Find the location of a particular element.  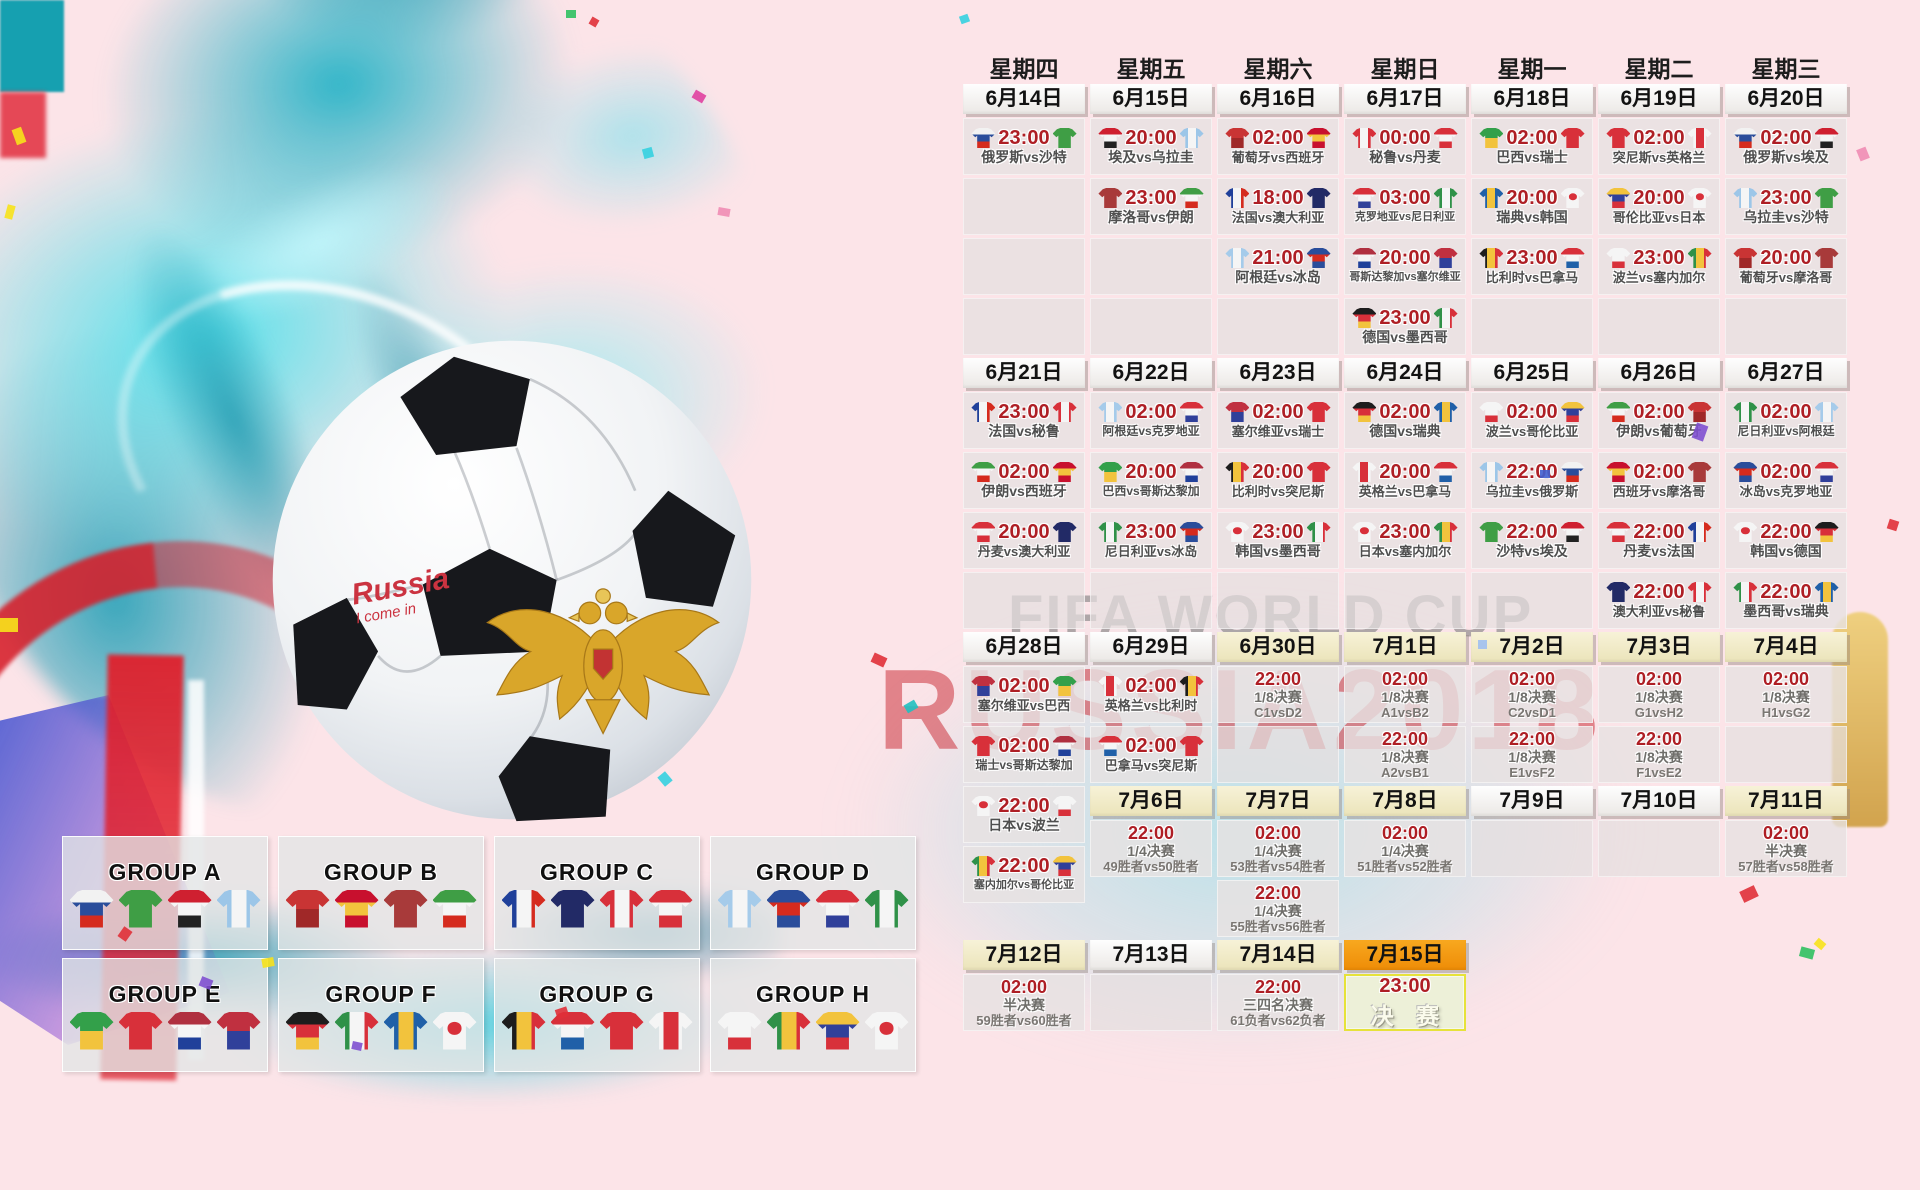

confetti-piece is located at coordinates (1863, 154).